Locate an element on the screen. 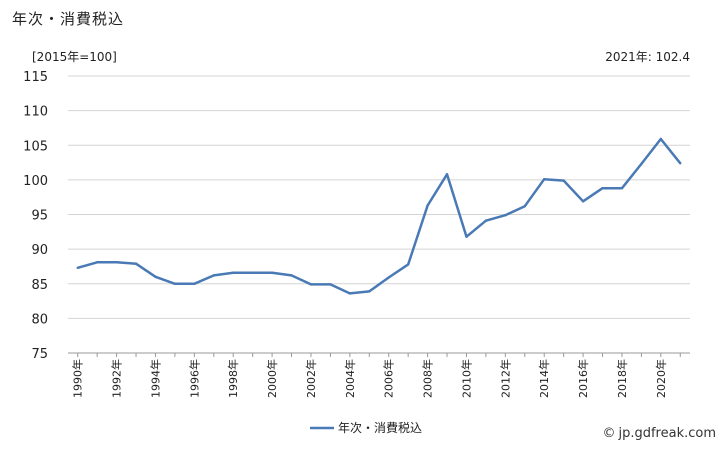 The height and width of the screenshot is (450, 728). x-tick-label: 1998年 is located at coordinates (233, 378).